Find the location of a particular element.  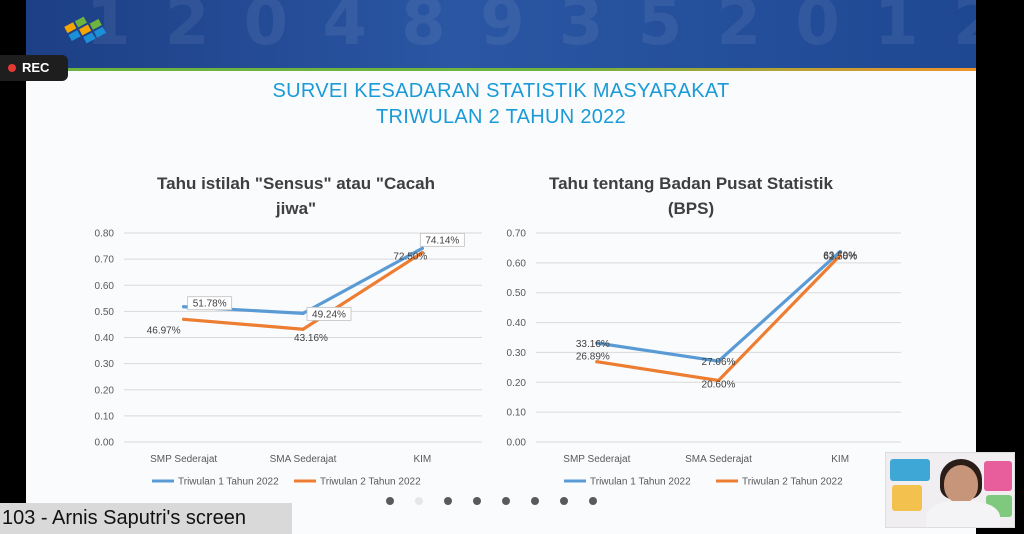

chart2-series-2-data-label: 26.89% is located at coordinates (593, 357).